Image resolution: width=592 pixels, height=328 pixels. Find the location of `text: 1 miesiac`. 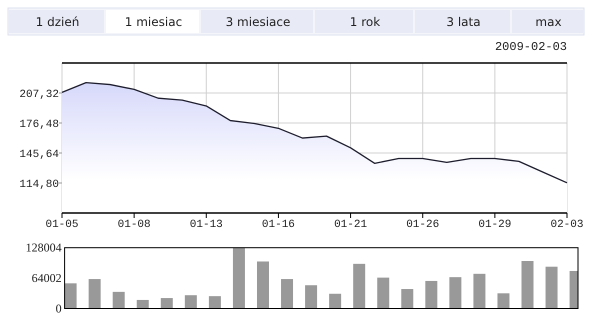

text: 1 miesiac is located at coordinates (153, 22).